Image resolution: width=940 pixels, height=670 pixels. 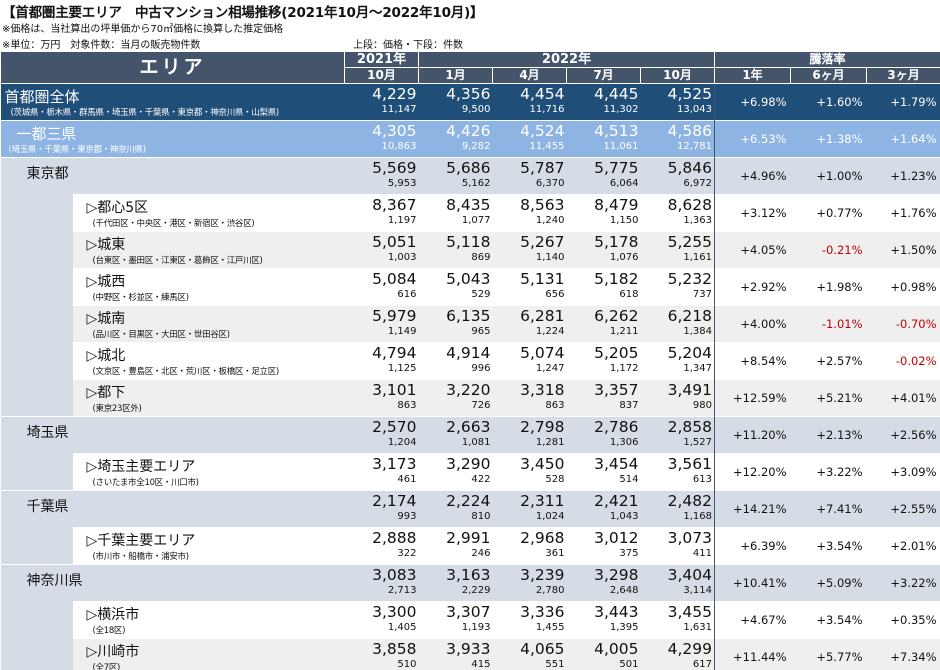 What do you see at coordinates (117, 208) in the screenshot?
I see `area-name: ▷都心5区` at bounding box center [117, 208].